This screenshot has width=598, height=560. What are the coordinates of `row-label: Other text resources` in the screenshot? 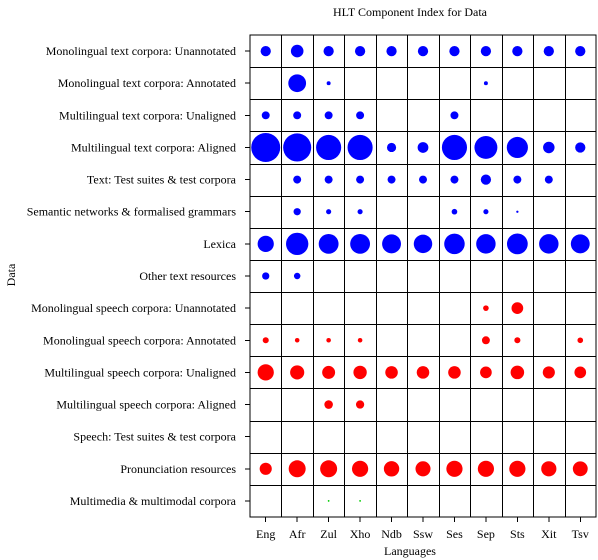 It's located at (187, 276).